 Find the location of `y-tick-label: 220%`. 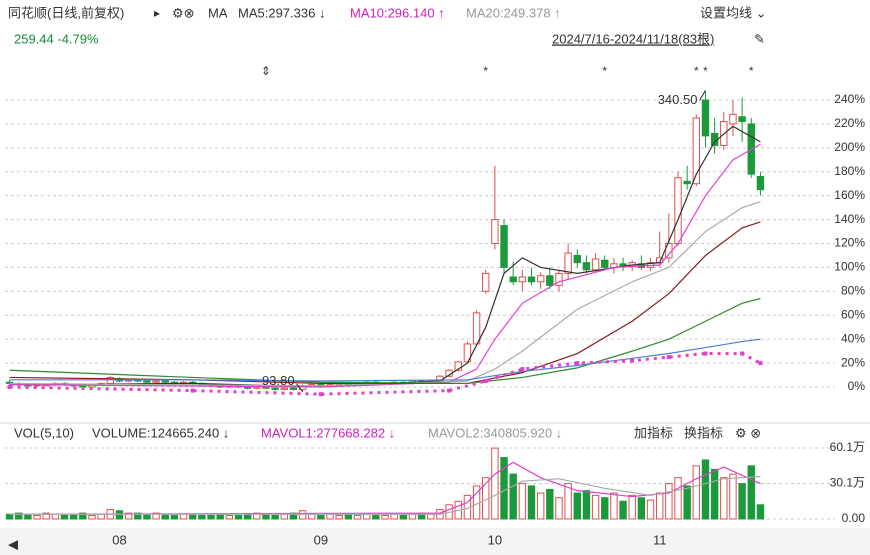

y-tick-label: 220% is located at coordinates (849, 123).